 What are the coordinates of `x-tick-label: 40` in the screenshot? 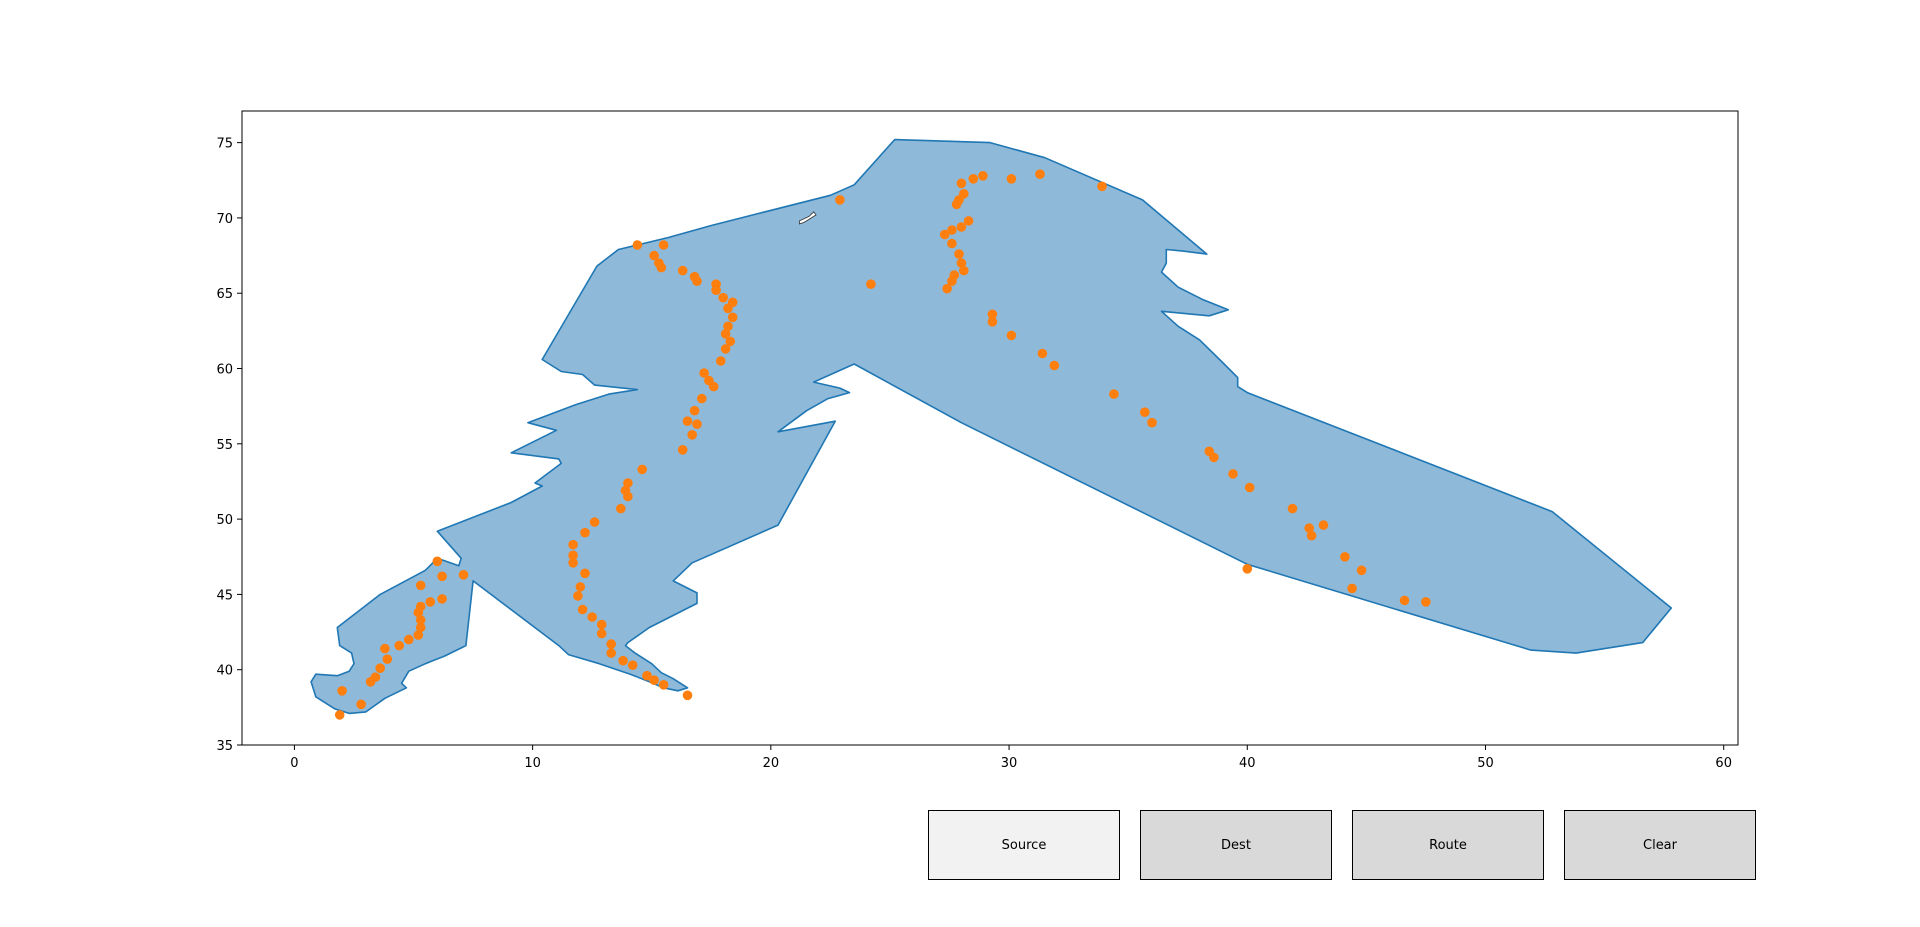 It's located at (1247, 763).